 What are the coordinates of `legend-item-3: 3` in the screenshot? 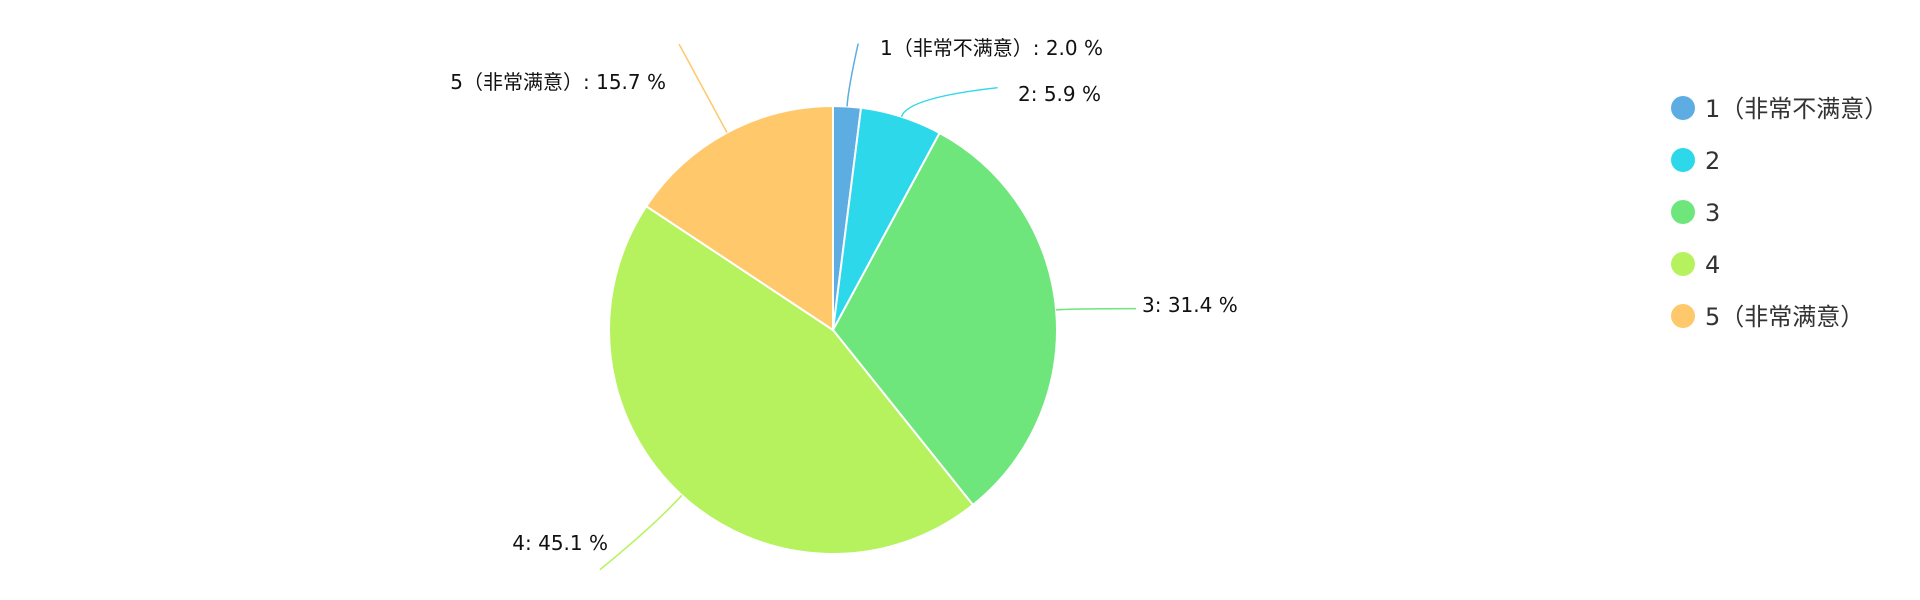 It's located at (1695, 213).